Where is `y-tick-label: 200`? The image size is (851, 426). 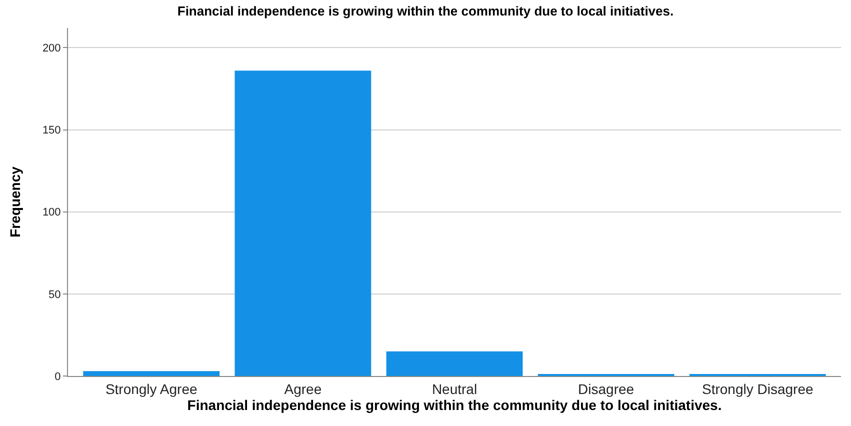
y-tick-label: 200 is located at coordinates (51, 48).